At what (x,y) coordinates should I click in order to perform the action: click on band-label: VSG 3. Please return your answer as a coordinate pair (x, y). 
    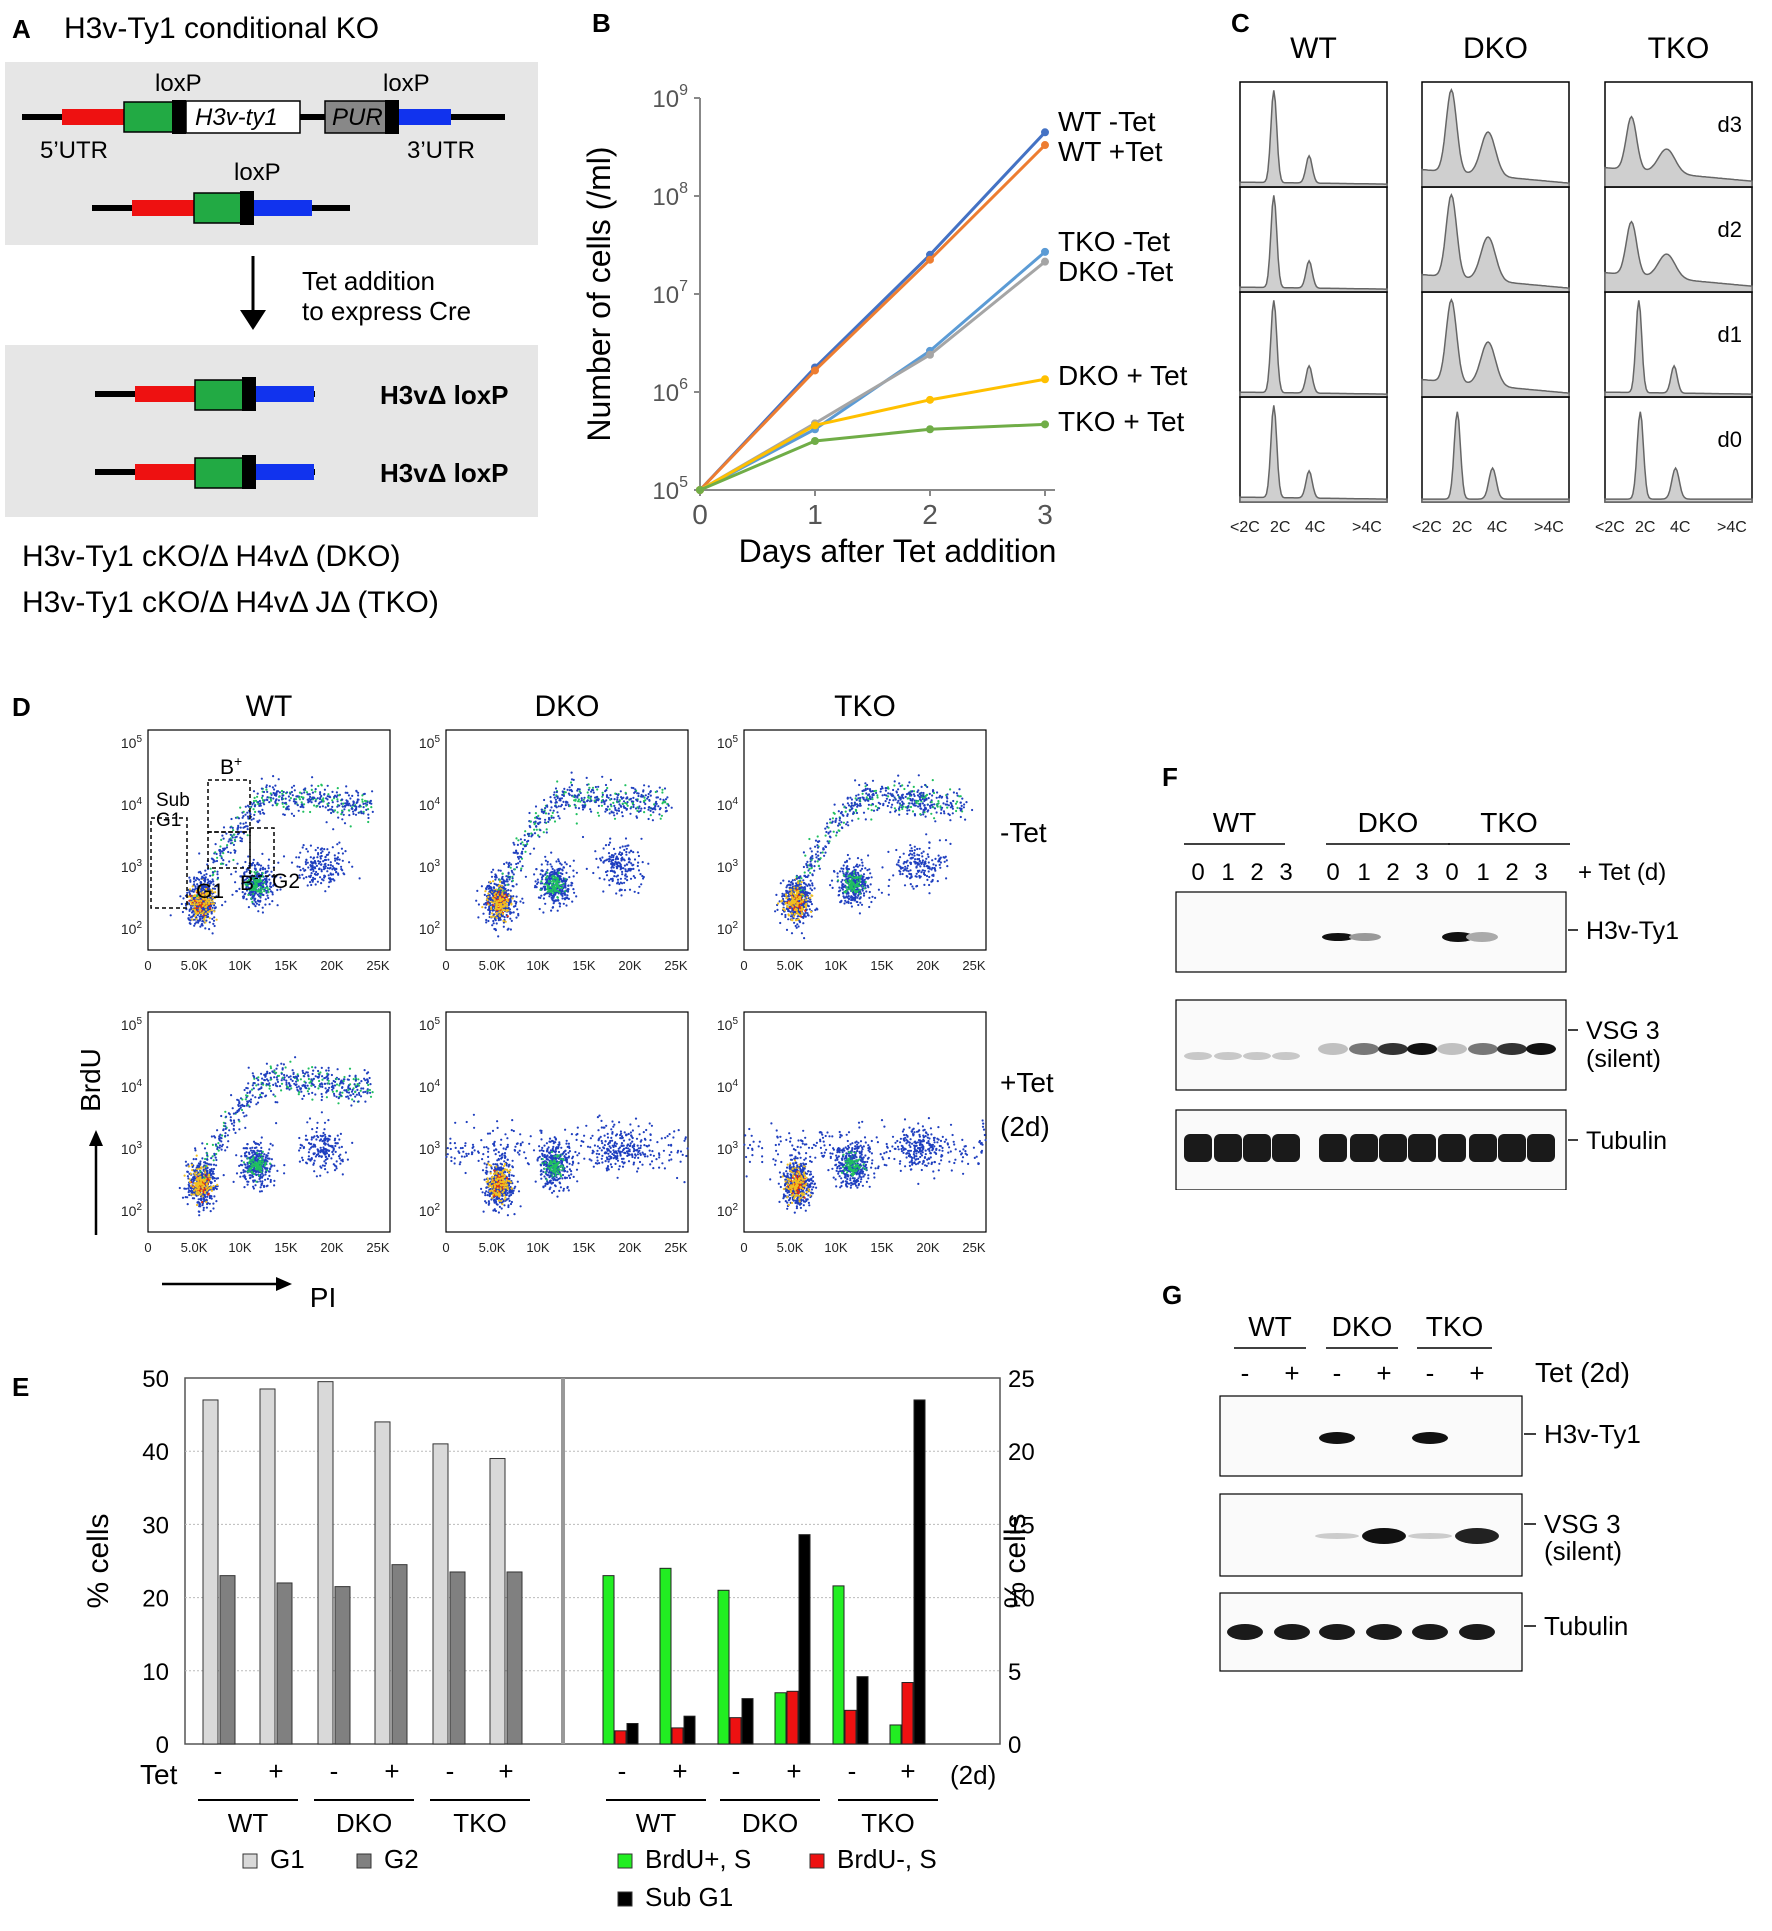
    Looking at the image, I should click on (1623, 1031).